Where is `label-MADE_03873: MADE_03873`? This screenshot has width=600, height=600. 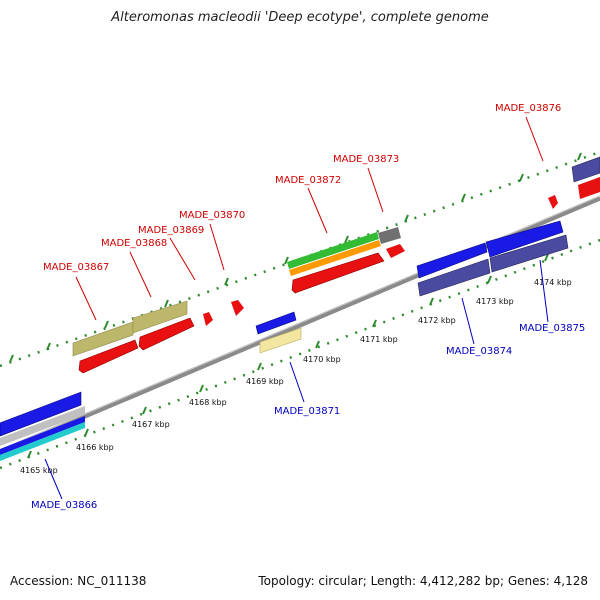 label-MADE_03873: MADE_03873 is located at coordinates (366, 159).